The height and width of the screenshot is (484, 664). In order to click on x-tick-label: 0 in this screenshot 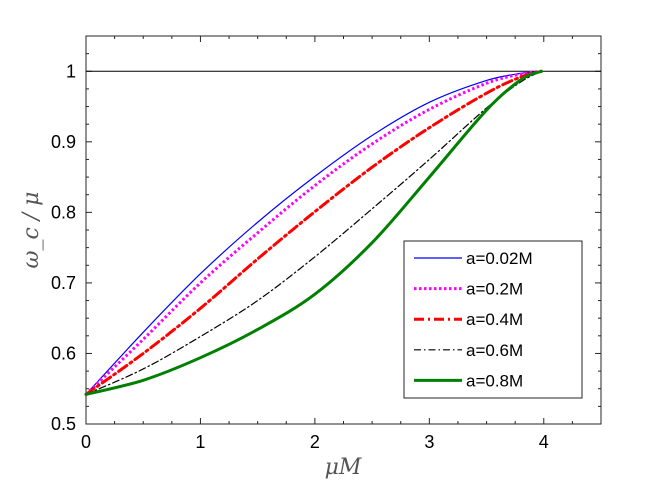, I will do `click(86, 442)`.